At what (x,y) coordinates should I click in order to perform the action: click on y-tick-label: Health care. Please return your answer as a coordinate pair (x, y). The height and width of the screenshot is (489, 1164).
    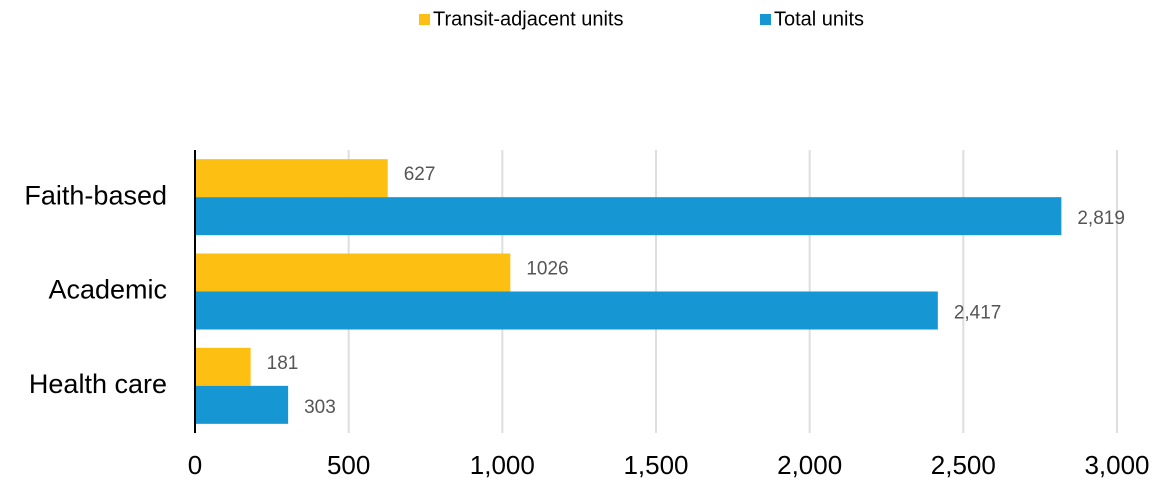
    Looking at the image, I should click on (98, 384).